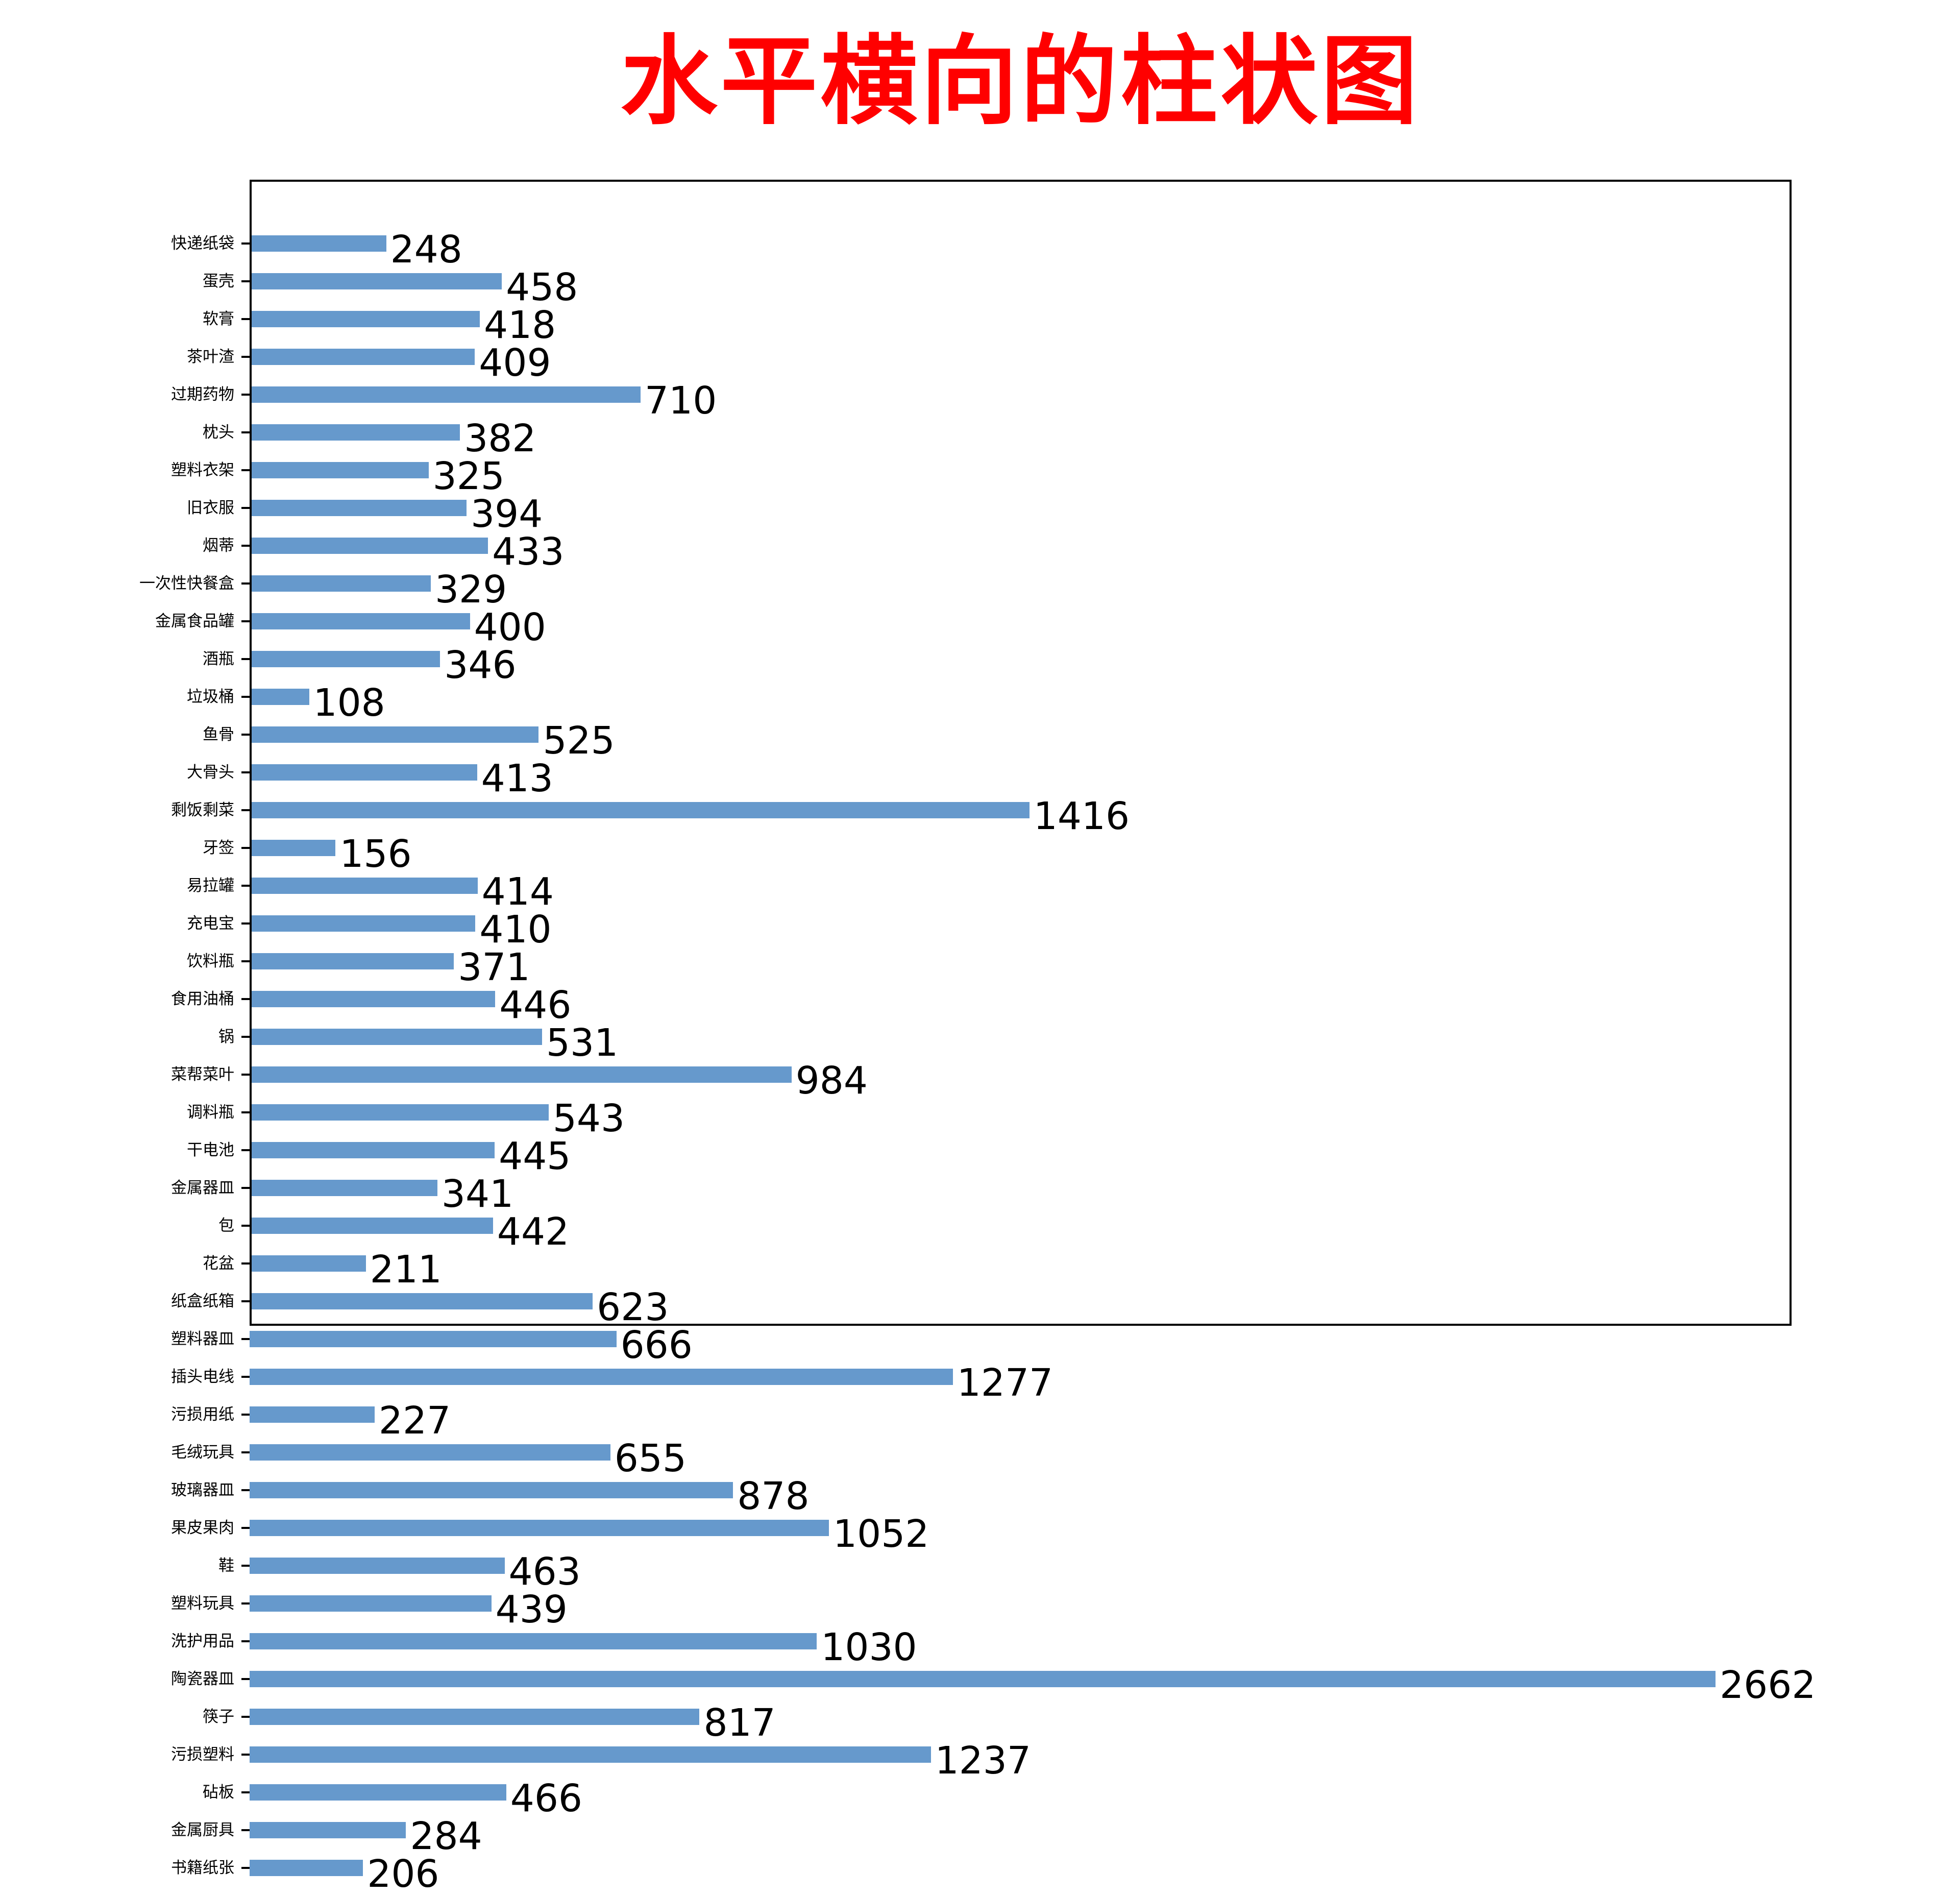 This screenshot has height=1896, width=1960. Describe the element at coordinates (981, 247) in the screenshot. I see `bar-row: 快递纸袋 248` at that location.